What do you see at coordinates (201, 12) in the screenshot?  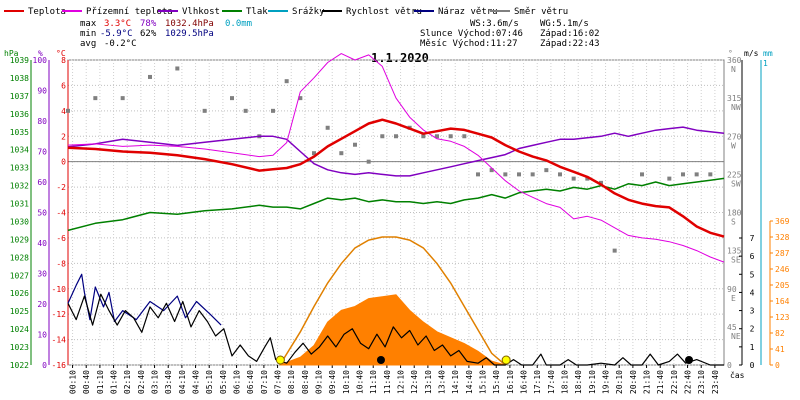 I see `legend-label-2: Vlhkost` at bounding box center [201, 12].